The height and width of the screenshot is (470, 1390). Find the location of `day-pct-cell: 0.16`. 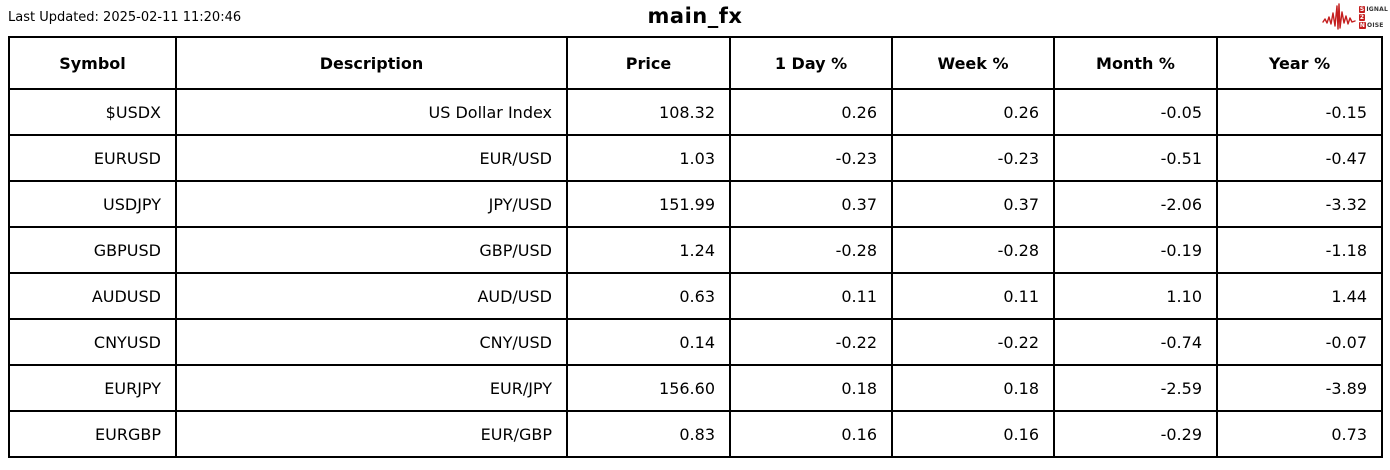

day-pct-cell: 0.16 is located at coordinates (811, 434).